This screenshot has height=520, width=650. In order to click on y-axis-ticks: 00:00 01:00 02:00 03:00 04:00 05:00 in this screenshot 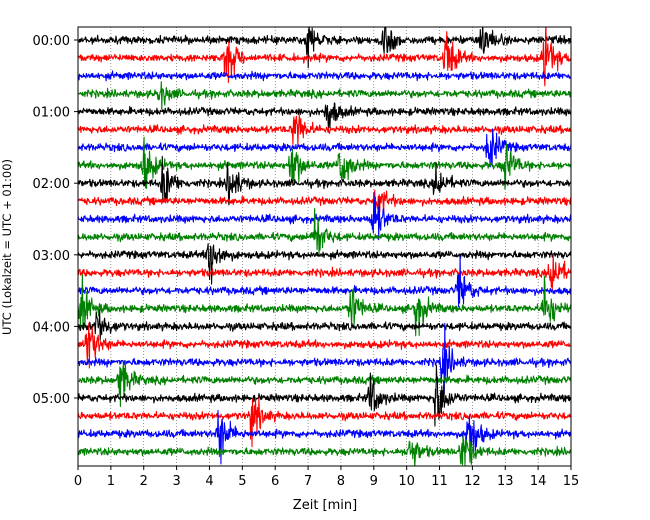, I will do `click(55, 220)`.